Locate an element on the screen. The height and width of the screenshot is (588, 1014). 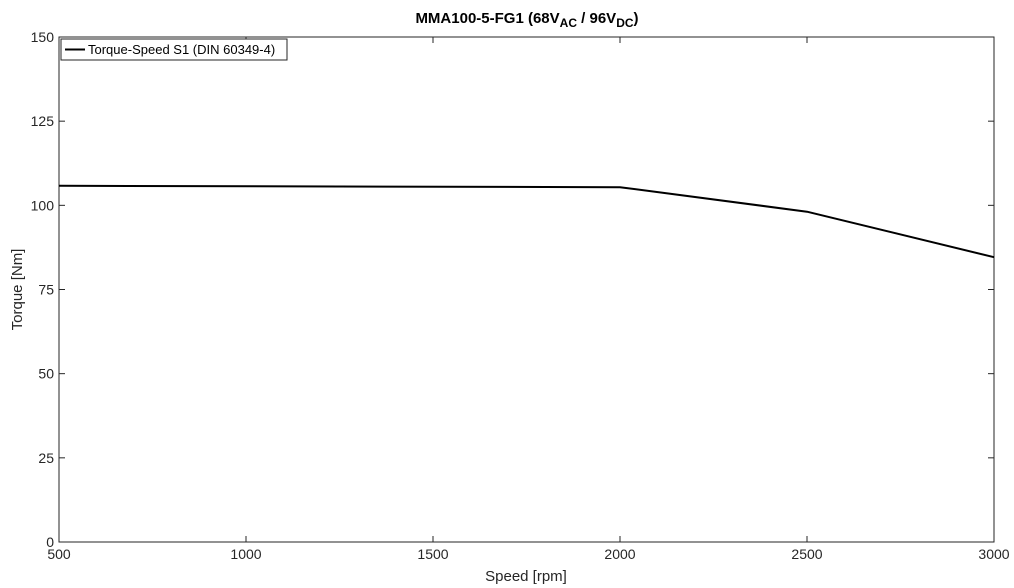
y-tick-label: 100 is located at coordinates (43, 205).